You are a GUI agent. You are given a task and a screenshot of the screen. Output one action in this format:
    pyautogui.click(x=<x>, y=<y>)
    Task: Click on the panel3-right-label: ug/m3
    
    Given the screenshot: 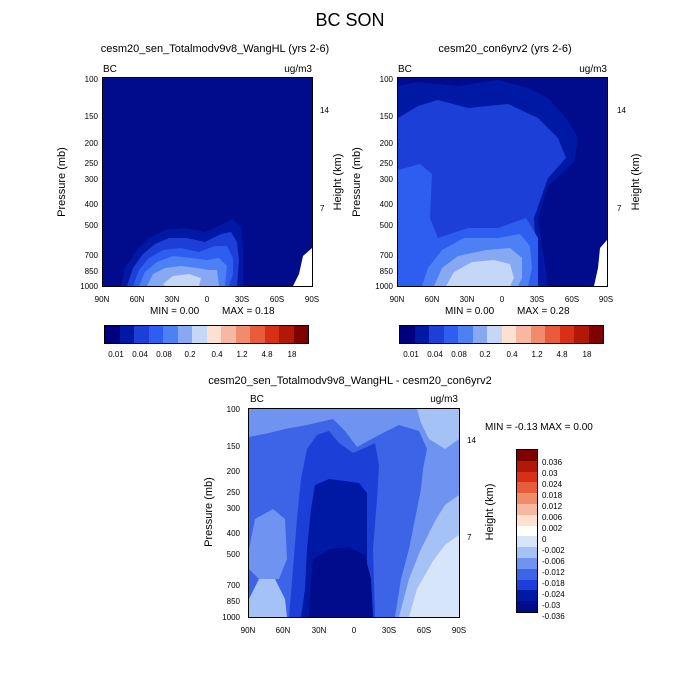 What is the action you would take?
    pyautogui.click(x=444, y=399)
    